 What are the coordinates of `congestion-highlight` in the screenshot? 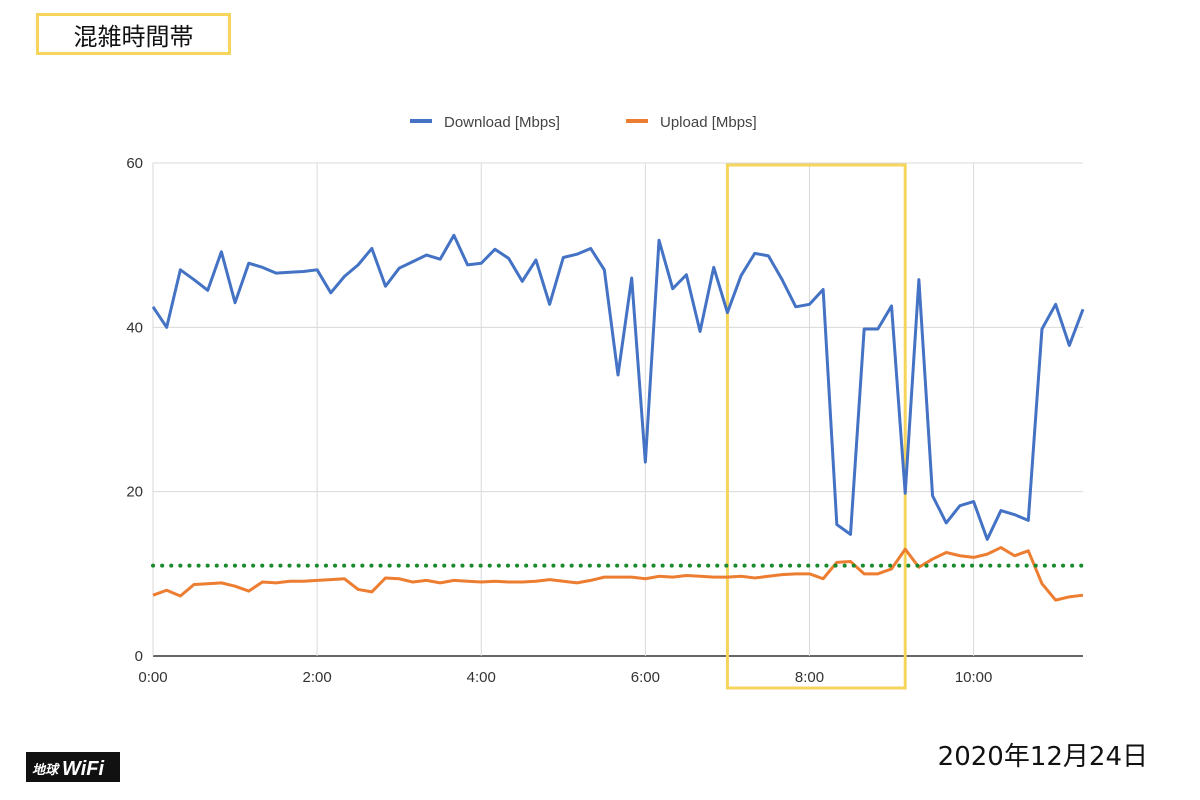 It's located at (816, 426).